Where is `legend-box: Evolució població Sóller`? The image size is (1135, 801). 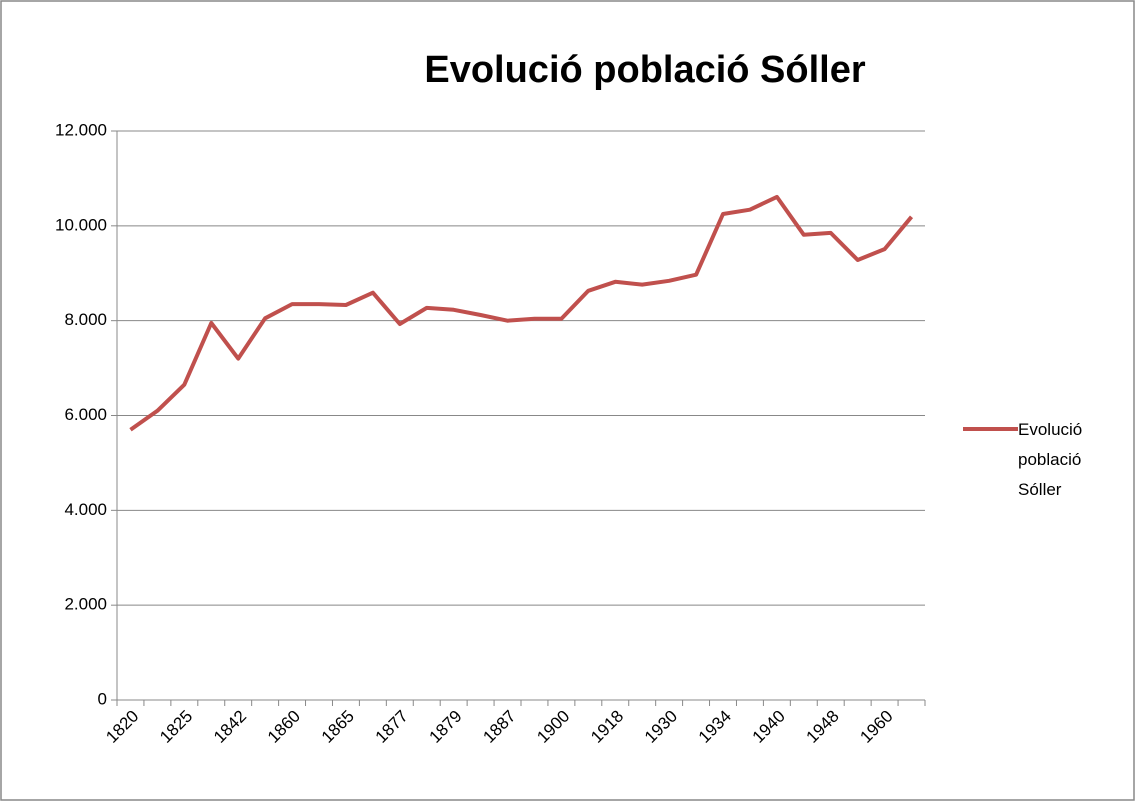 legend-box: Evolució població Sóller is located at coordinates (1050, 459).